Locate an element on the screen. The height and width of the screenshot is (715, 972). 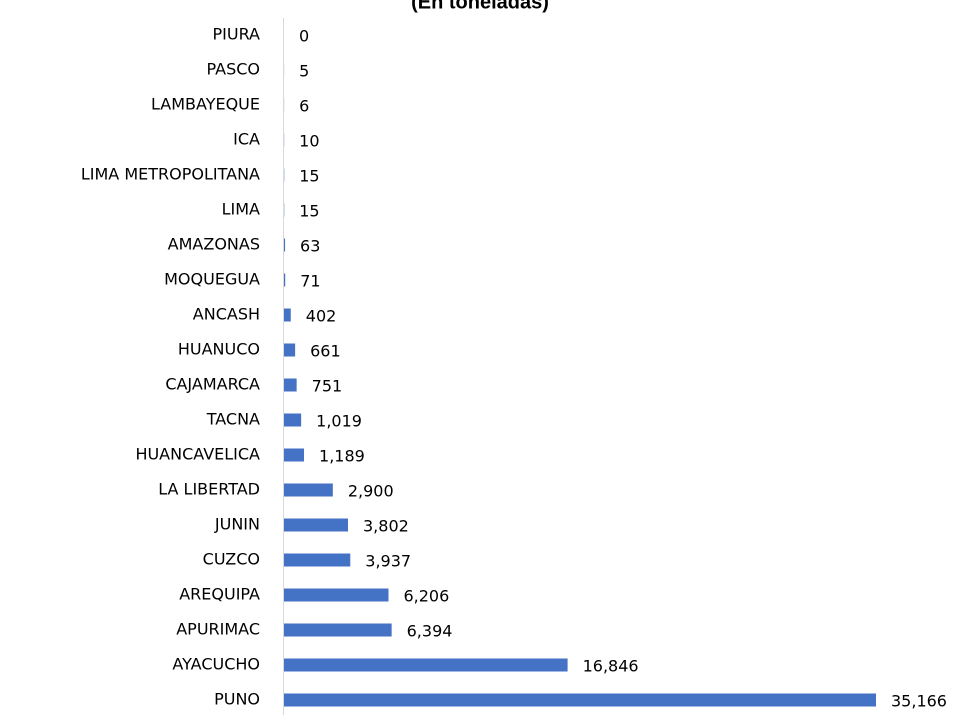
category-label: ANCASH is located at coordinates (226, 314).